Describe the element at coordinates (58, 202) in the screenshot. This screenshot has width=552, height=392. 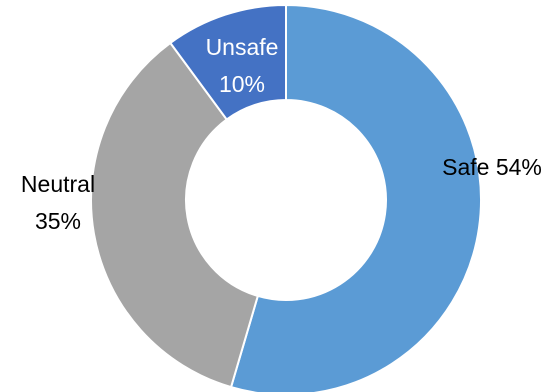
I see `data-label-neutral: Neutral 35%` at that location.